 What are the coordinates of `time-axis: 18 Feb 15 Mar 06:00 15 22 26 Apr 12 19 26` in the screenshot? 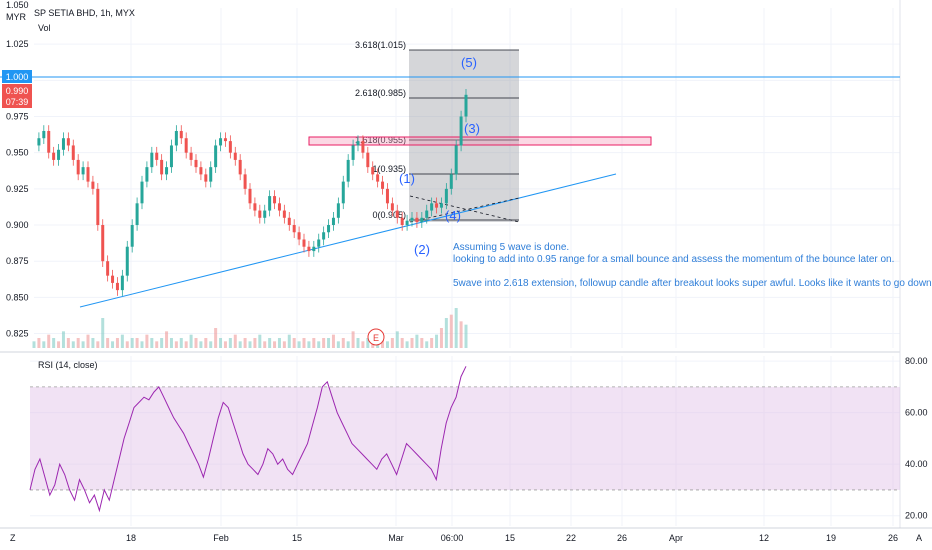 It's located at (512, 538).